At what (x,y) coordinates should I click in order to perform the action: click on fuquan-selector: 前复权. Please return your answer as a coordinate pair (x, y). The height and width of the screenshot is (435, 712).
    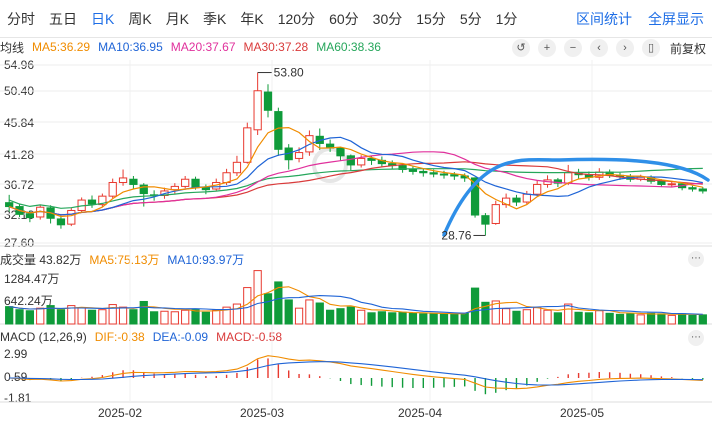
    Looking at the image, I should click on (687, 48).